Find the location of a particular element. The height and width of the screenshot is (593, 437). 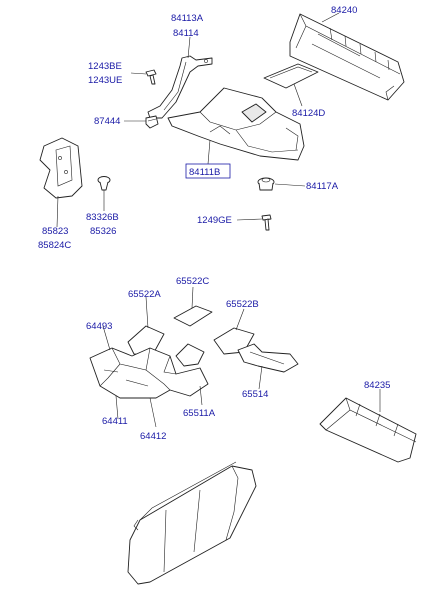

label-65522b: 65522B is located at coordinates (242, 304).